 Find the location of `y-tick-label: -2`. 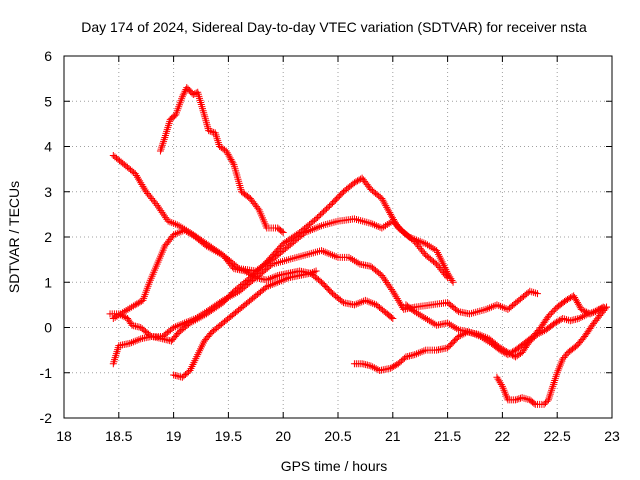

y-tick-label: -2 is located at coordinates (46, 418).